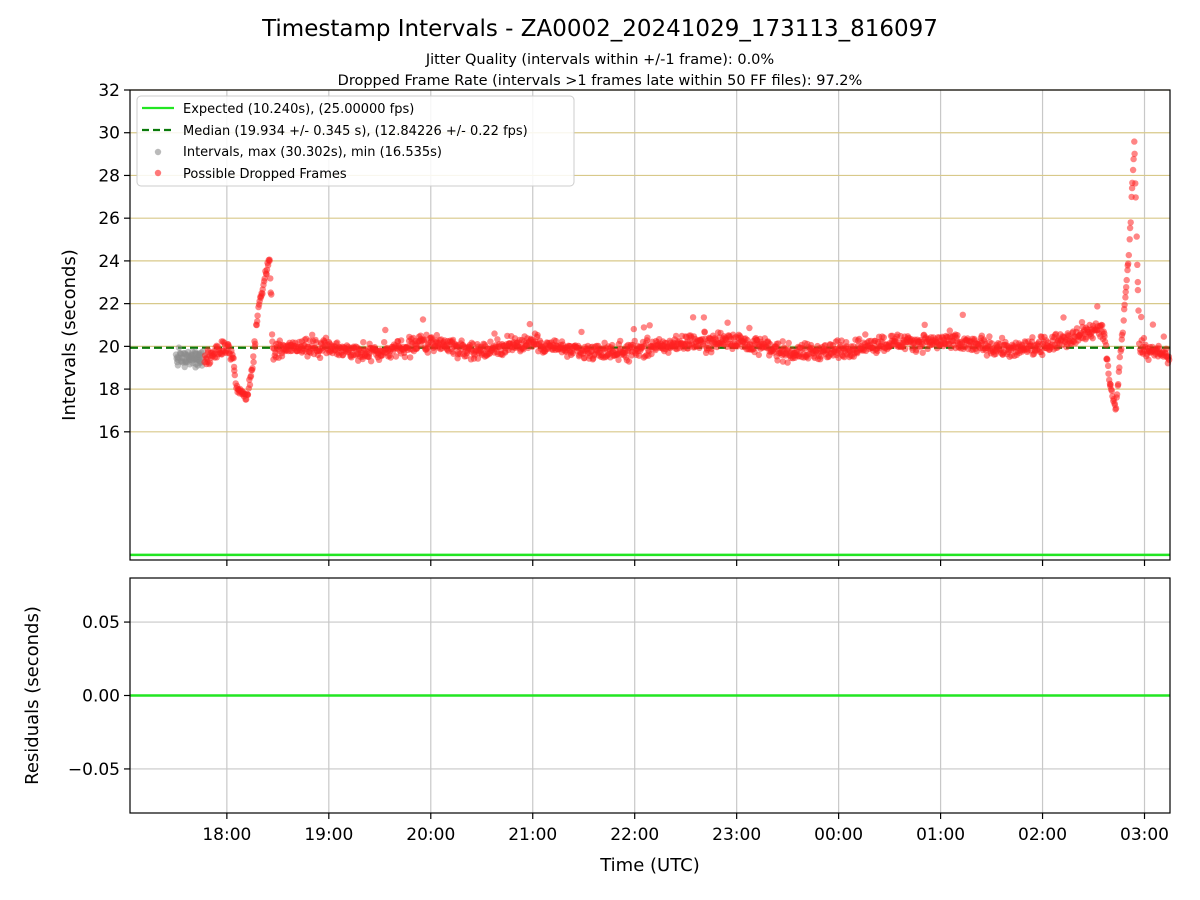  What do you see at coordinates (298, 109) in the screenshot?
I see `legend-label-expected: Expected (10.240s), (25.00000 fps)` at bounding box center [298, 109].